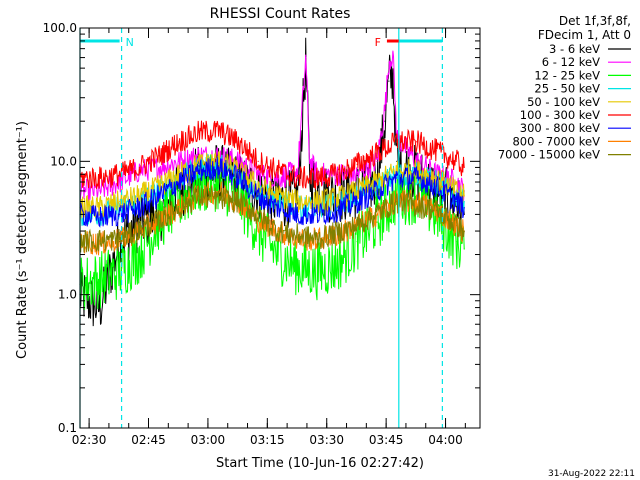 The width and height of the screenshot is (640, 480). What do you see at coordinates (267, 440) in the screenshot?
I see `x-tick-label: 03:15` at bounding box center [267, 440].